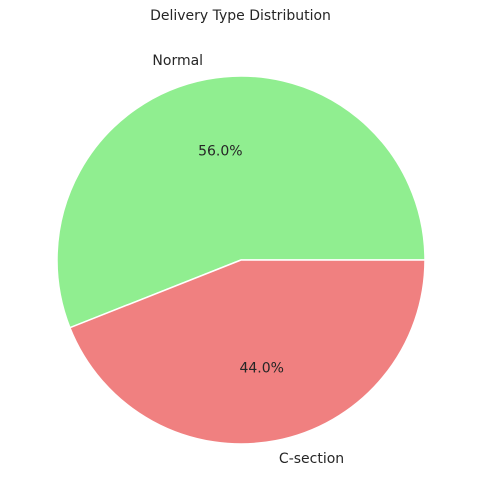 The height and width of the screenshot is (502, 481). What do you see at coordinates (311, 459) in the screenshot?
I see `slice-label: C-section` at bounding box center [311, 459].